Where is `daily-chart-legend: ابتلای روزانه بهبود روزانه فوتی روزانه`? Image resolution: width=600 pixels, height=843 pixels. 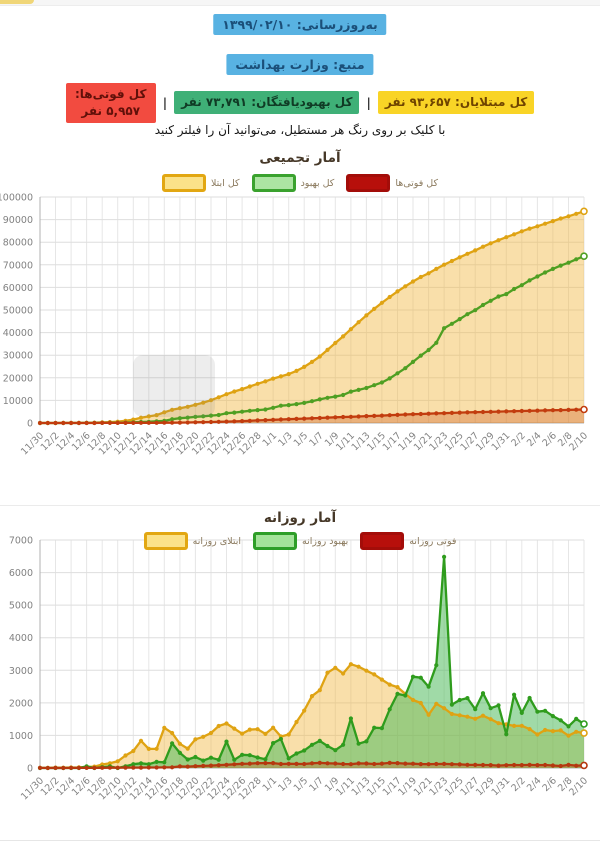 daily-chart-legend: ابتلای روزانه بهبود روزانه فوتی روزانه is located at coordinates (300, 541).